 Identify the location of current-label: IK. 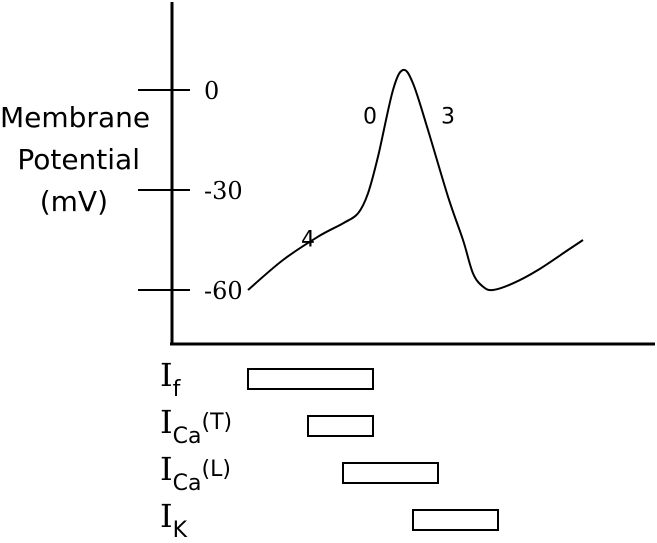
(173, 520).